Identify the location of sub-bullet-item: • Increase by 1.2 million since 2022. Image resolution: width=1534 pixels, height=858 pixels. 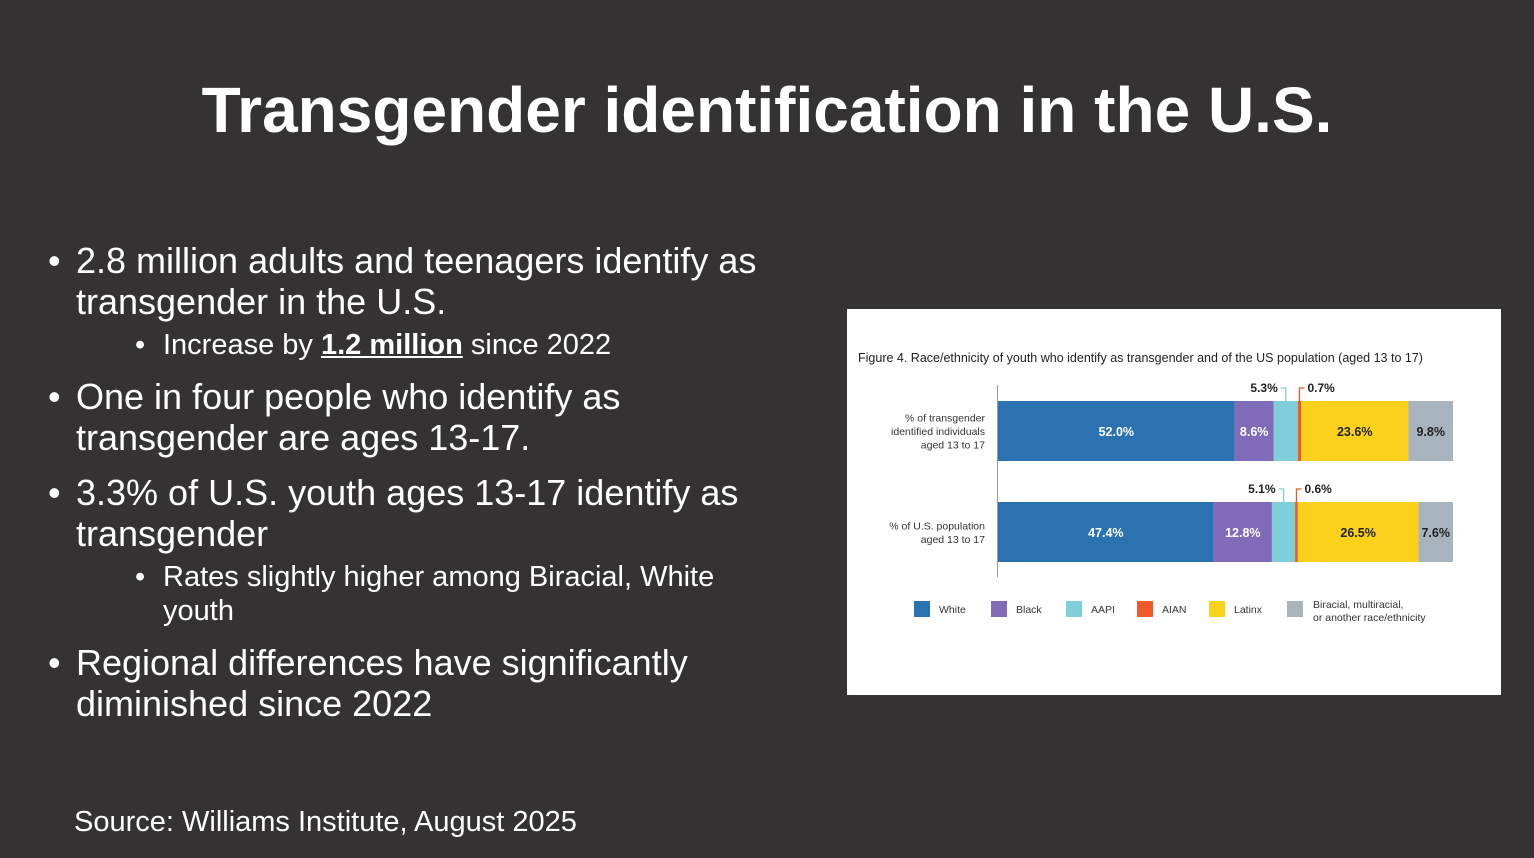
(432, 345).